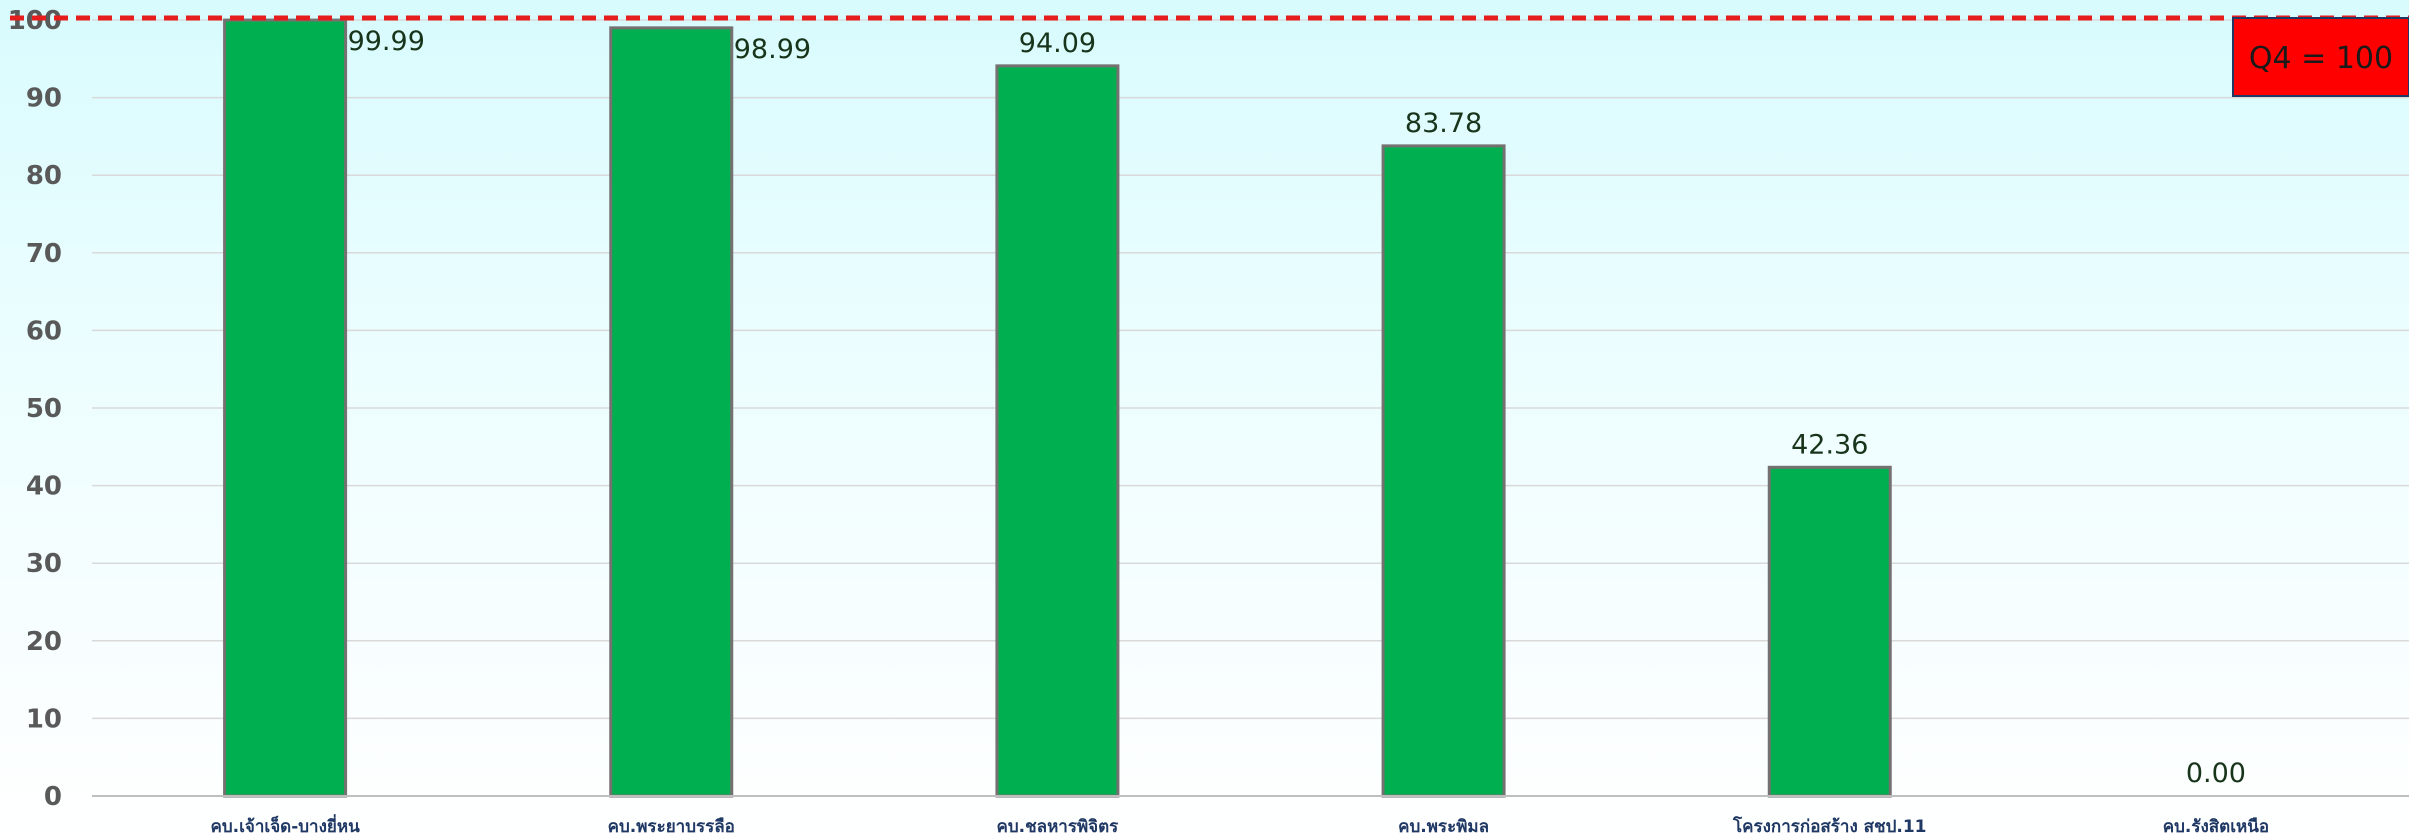  What do you see at coordinates (53, 797) in the screenshot?
I see `y-tick-label: 0` at bounding box center [53, 797].